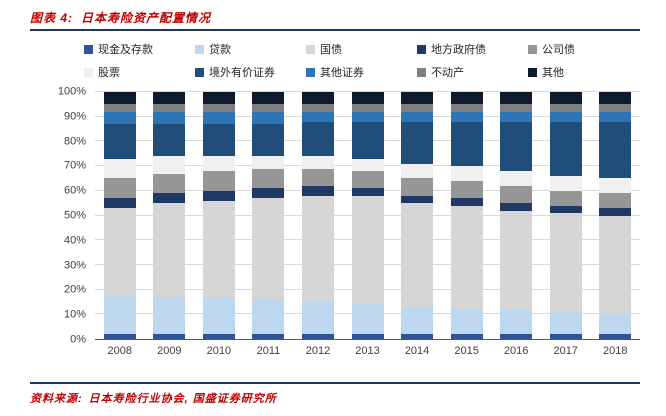 This screenshot has height=416, width=666. What do you see at coordinates (169, 183) in the screenshot?
I see `bar-segment-2009-公司债` at bounding box center [169, 183].